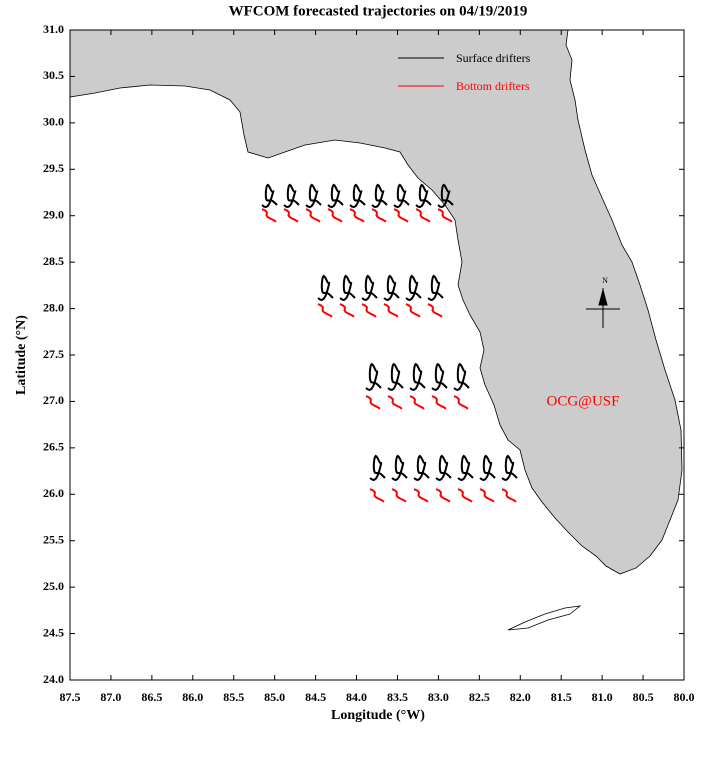  I want to click on x-tick-label: 82.5, so click(479, 697).